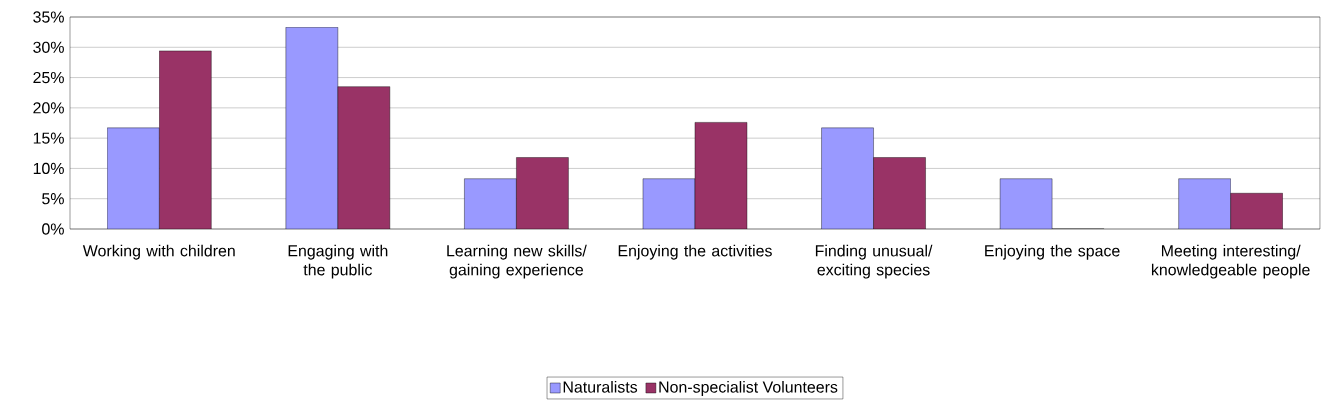 Image resolution: width=1324 pixels, height=405 pixels. What do you see at coordinates (48, 77) in the screenshot?
I see `y-tick-label: 25%` at bounding box center [48, 77].